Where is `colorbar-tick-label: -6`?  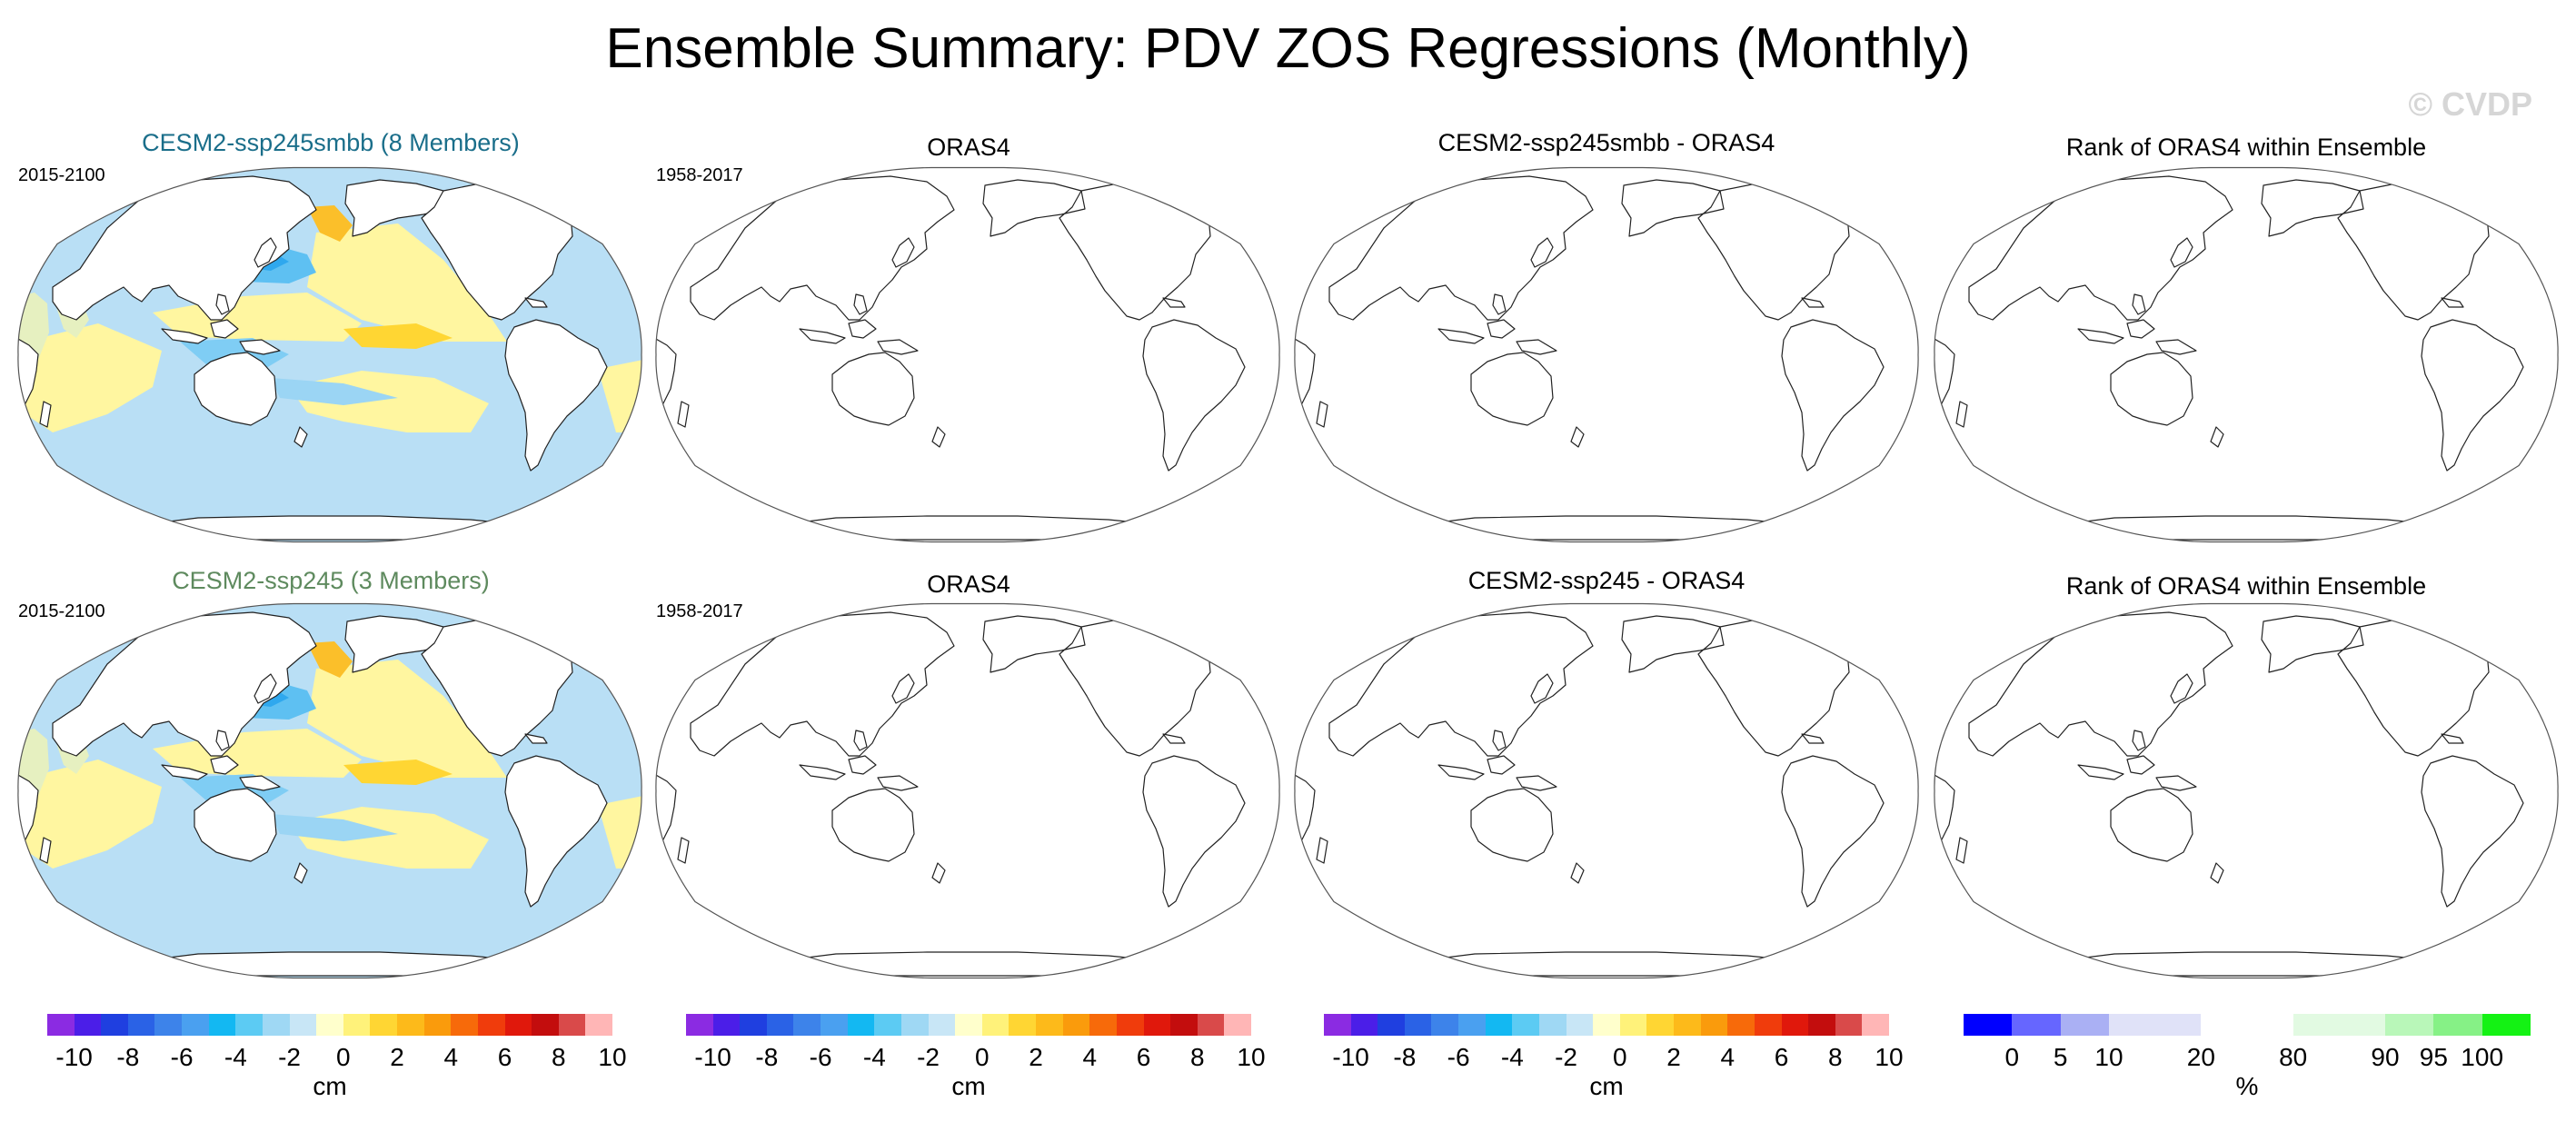 colorbar-tick-label: -6 is located at coordinates (1458, 1057).